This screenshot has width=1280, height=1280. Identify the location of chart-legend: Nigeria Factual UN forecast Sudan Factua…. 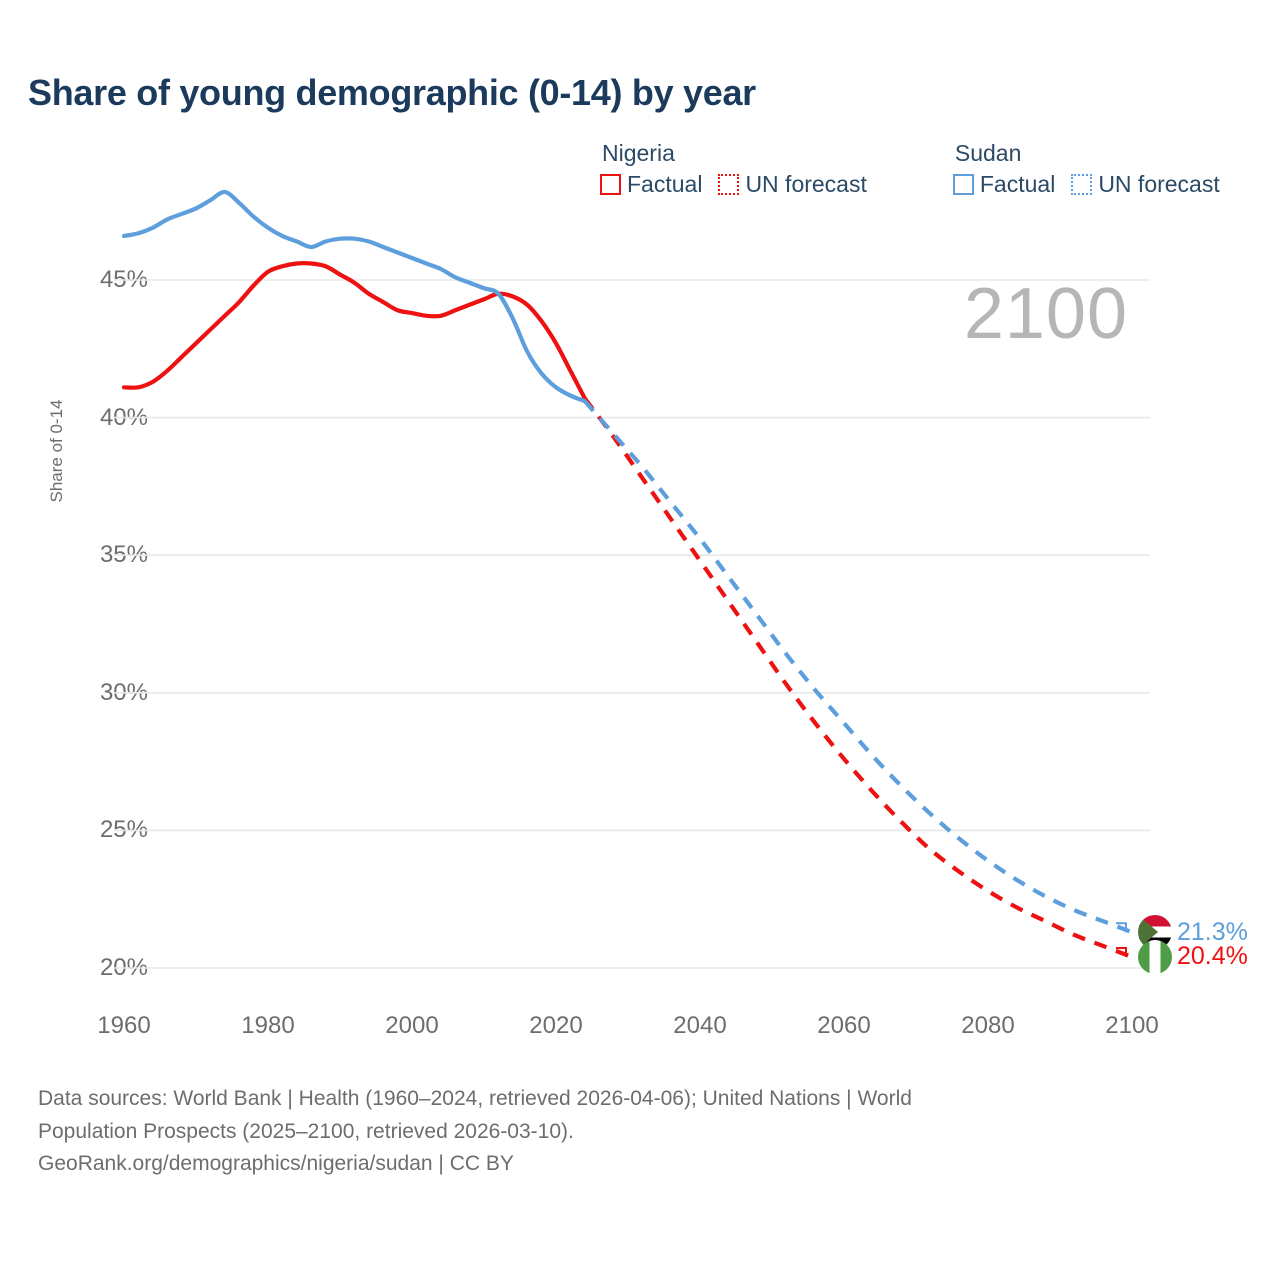
(910, 169).